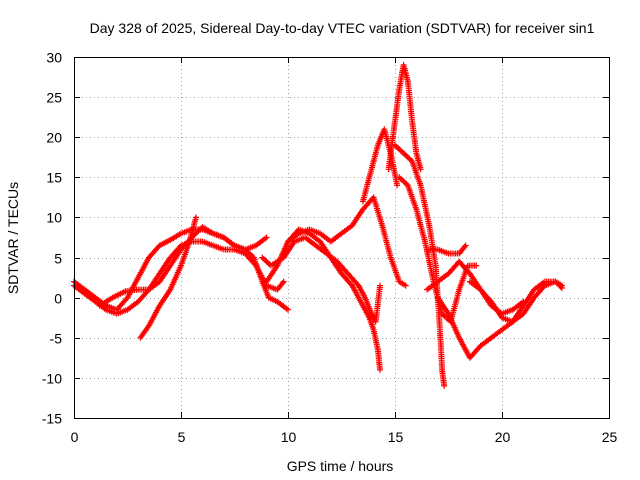 This screenshot has width=640, height=480. Describe the element at coordinates (75, 437) in the screenshot. I see `x-tick-label: 0` at that location.